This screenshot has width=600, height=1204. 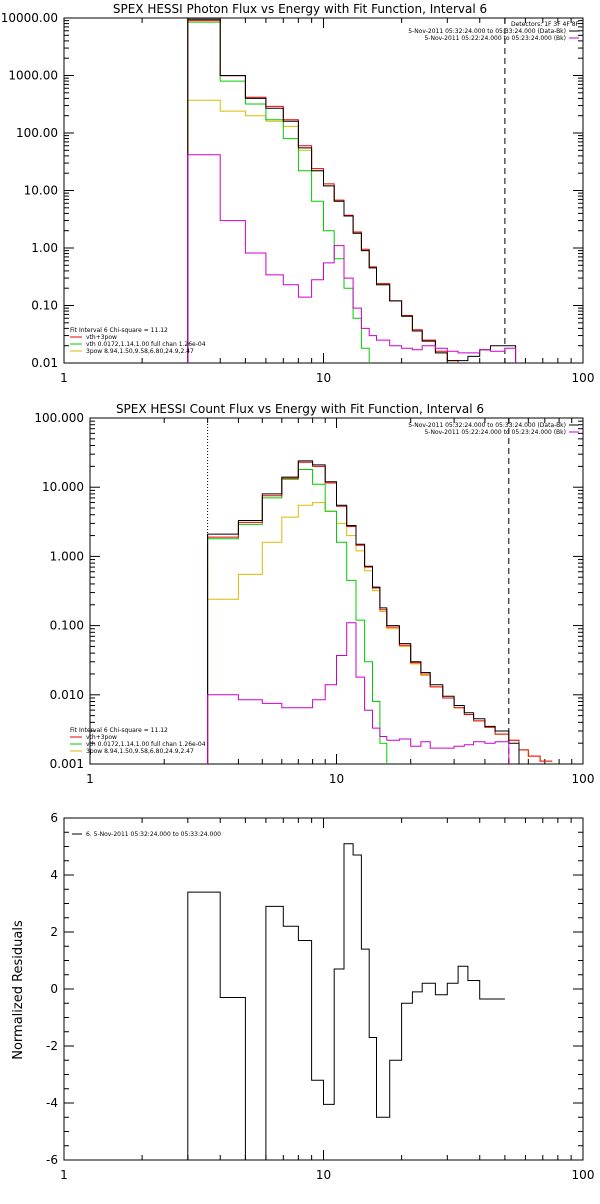 I want to click on y-tick-label: 0.001, so click(x=67, y=764).